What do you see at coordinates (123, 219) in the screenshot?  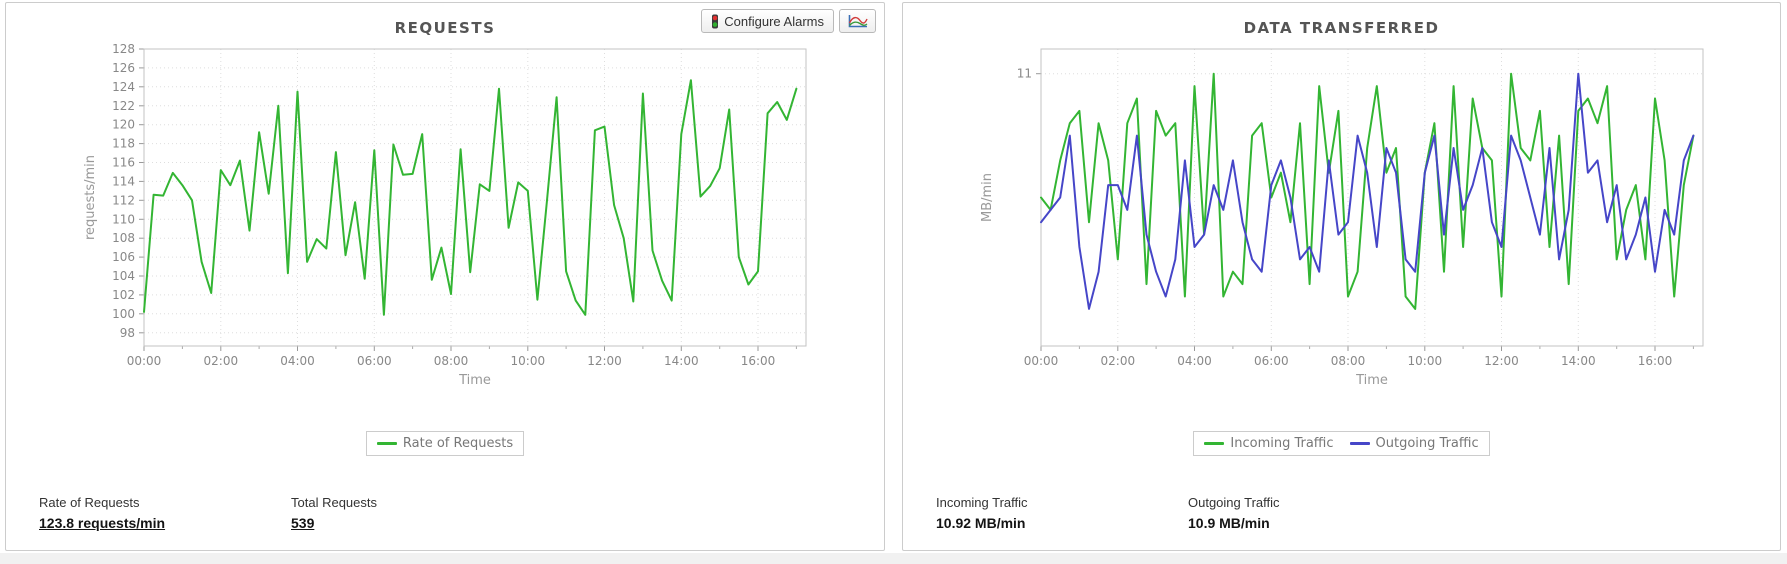 I see `svg-text: 110` at bounding box center [123, 219].